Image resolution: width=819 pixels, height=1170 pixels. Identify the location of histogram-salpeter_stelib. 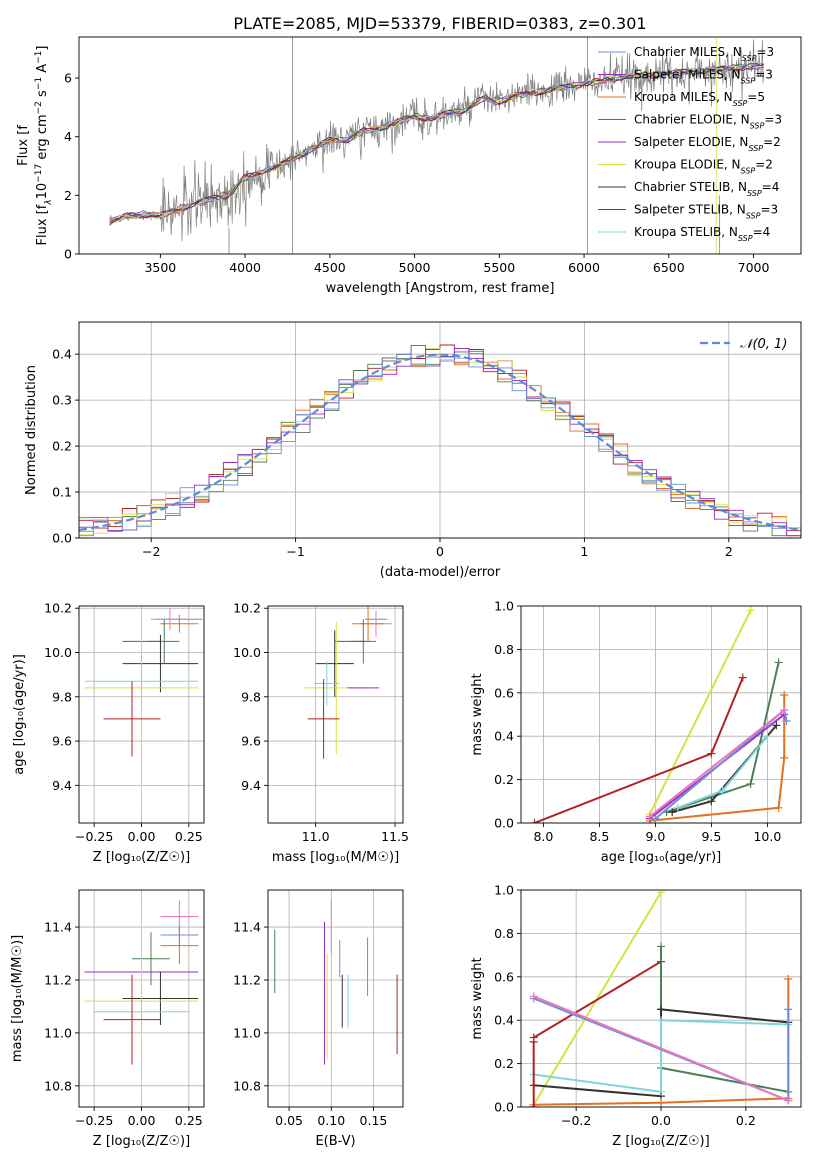
(440, 438).